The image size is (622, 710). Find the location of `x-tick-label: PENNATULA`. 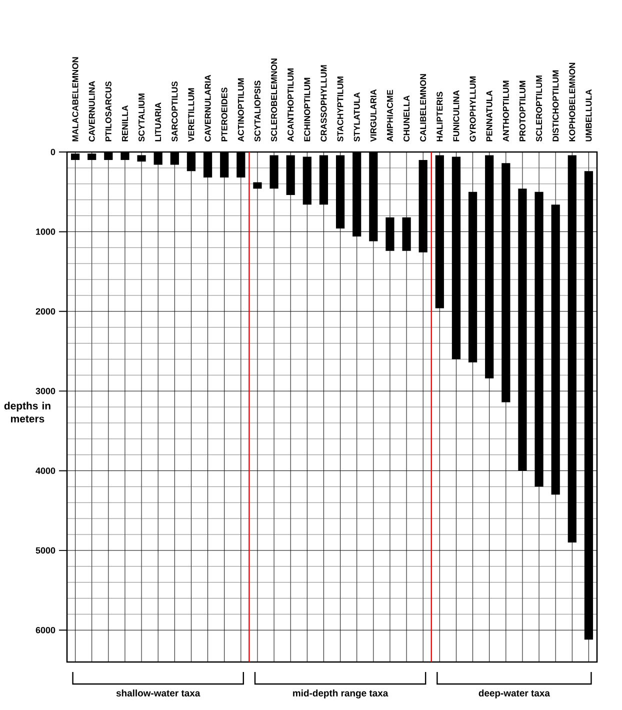

x-tick-label: PENNATULA is located at coordinates (489, 116).